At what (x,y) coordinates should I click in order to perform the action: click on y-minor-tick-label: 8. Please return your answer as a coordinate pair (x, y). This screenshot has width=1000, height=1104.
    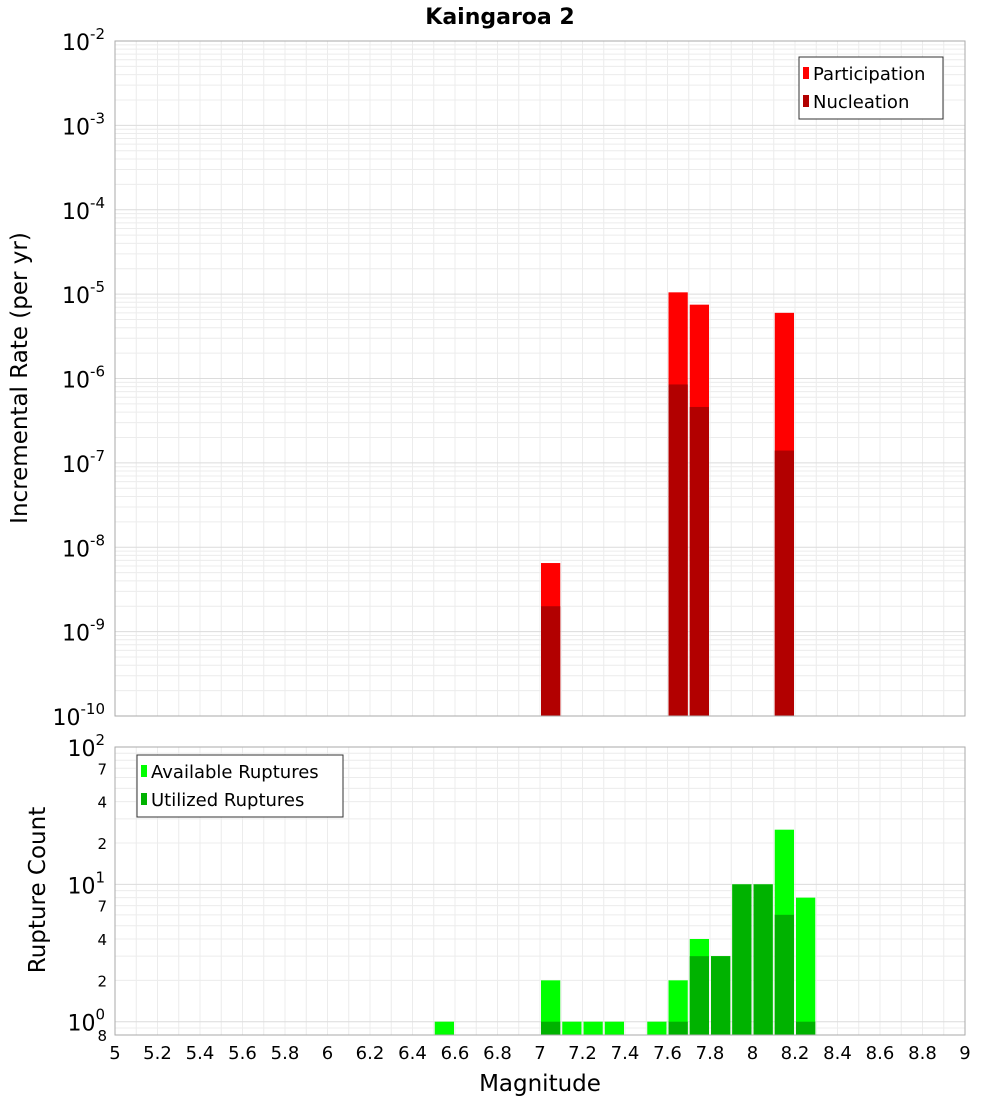
    Looking at the image, I should click on (102, 1036).